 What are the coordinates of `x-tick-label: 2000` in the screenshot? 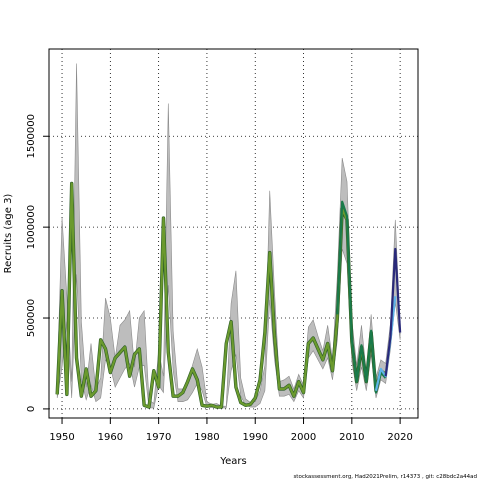 It's located at (303, 437).